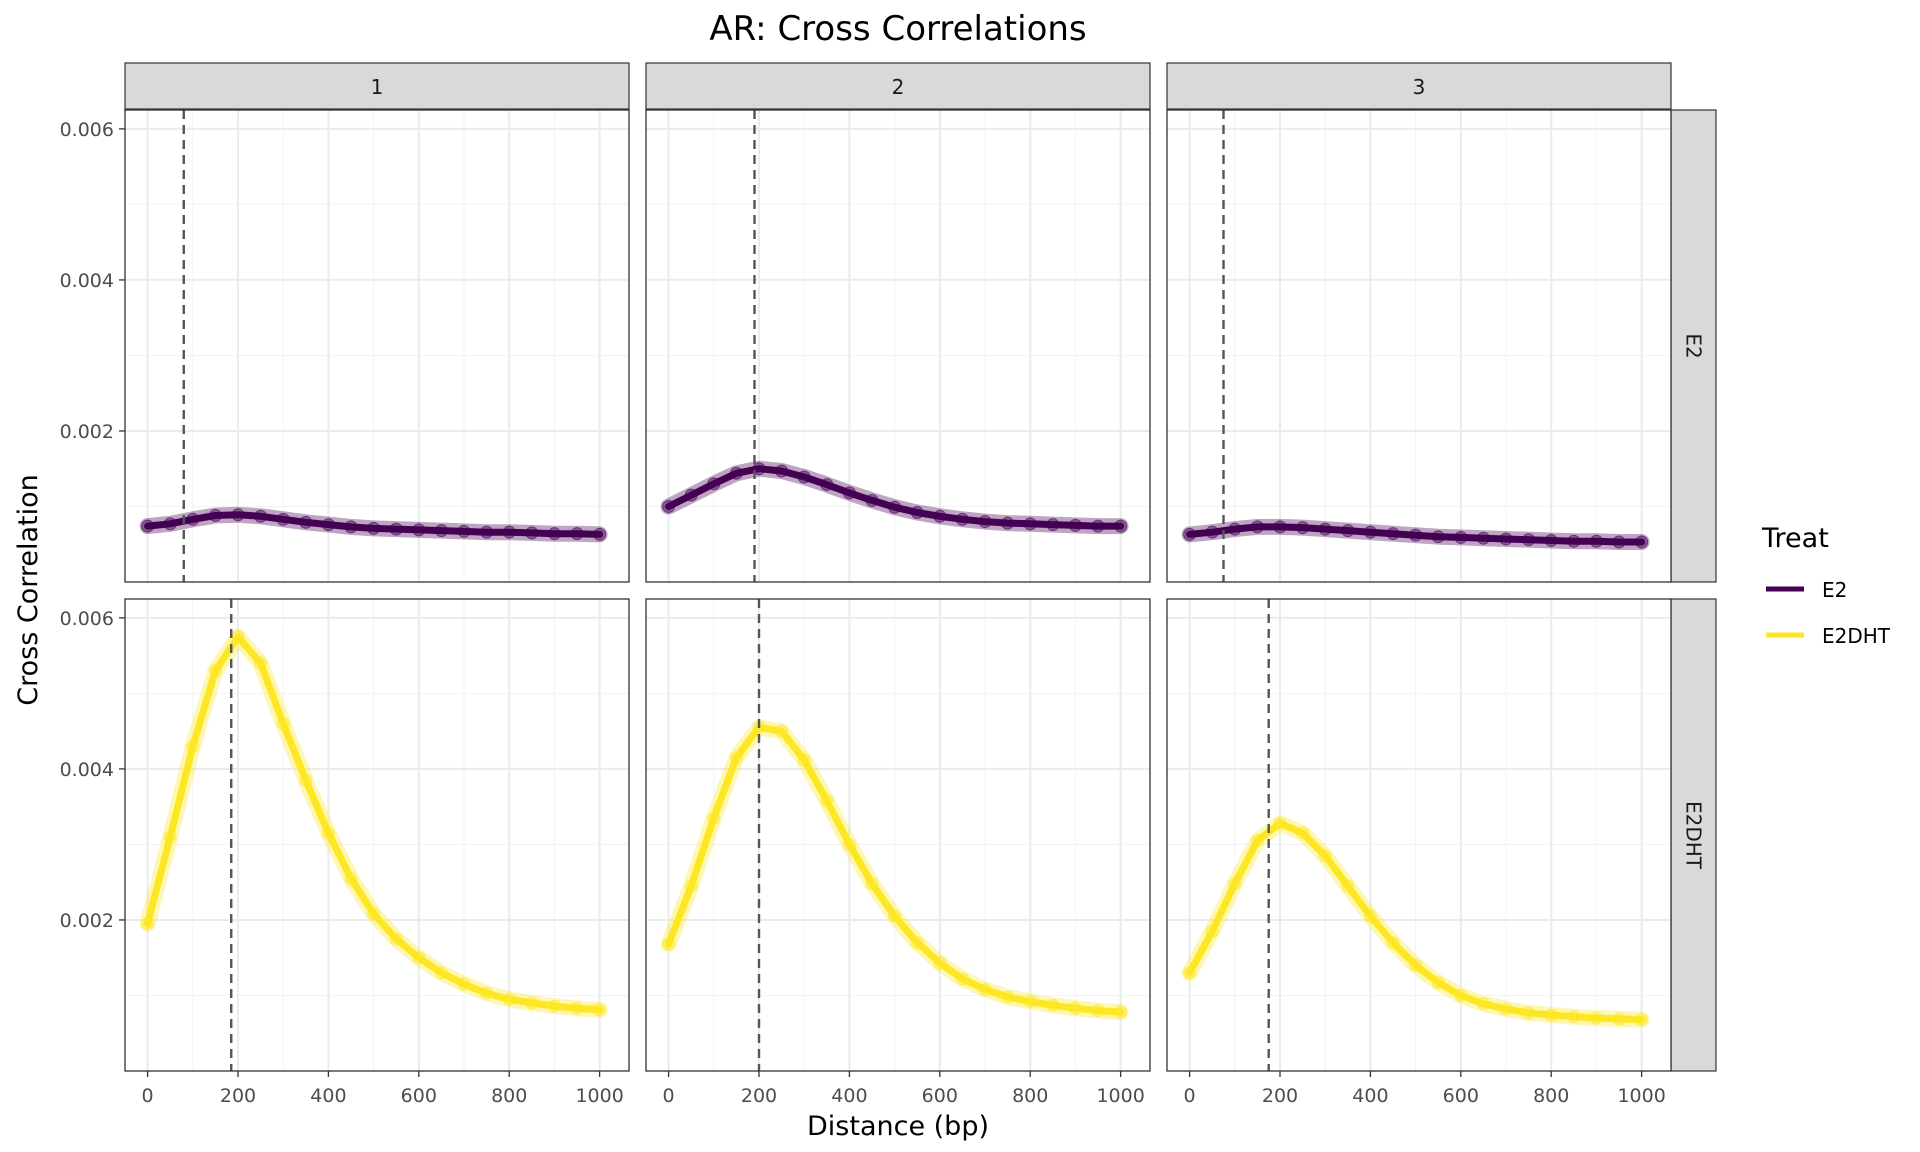  I want to click on facet-strip-col-label: 1, so click(377, 87).